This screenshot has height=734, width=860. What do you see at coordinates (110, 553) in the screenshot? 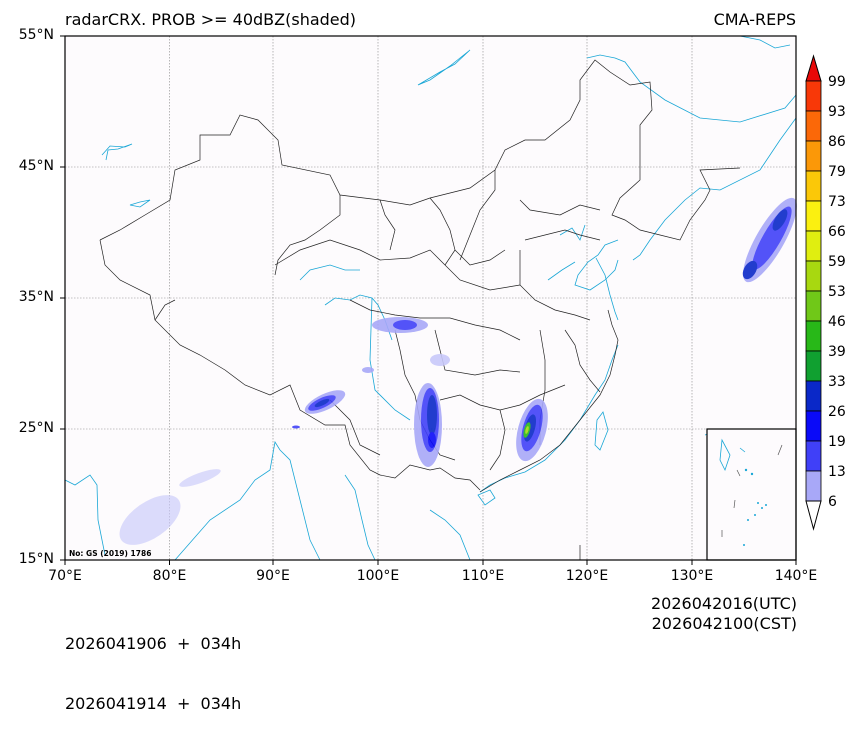
I see `approval-note: No: GS (2019) 1786` at bounding box center [110, 553].